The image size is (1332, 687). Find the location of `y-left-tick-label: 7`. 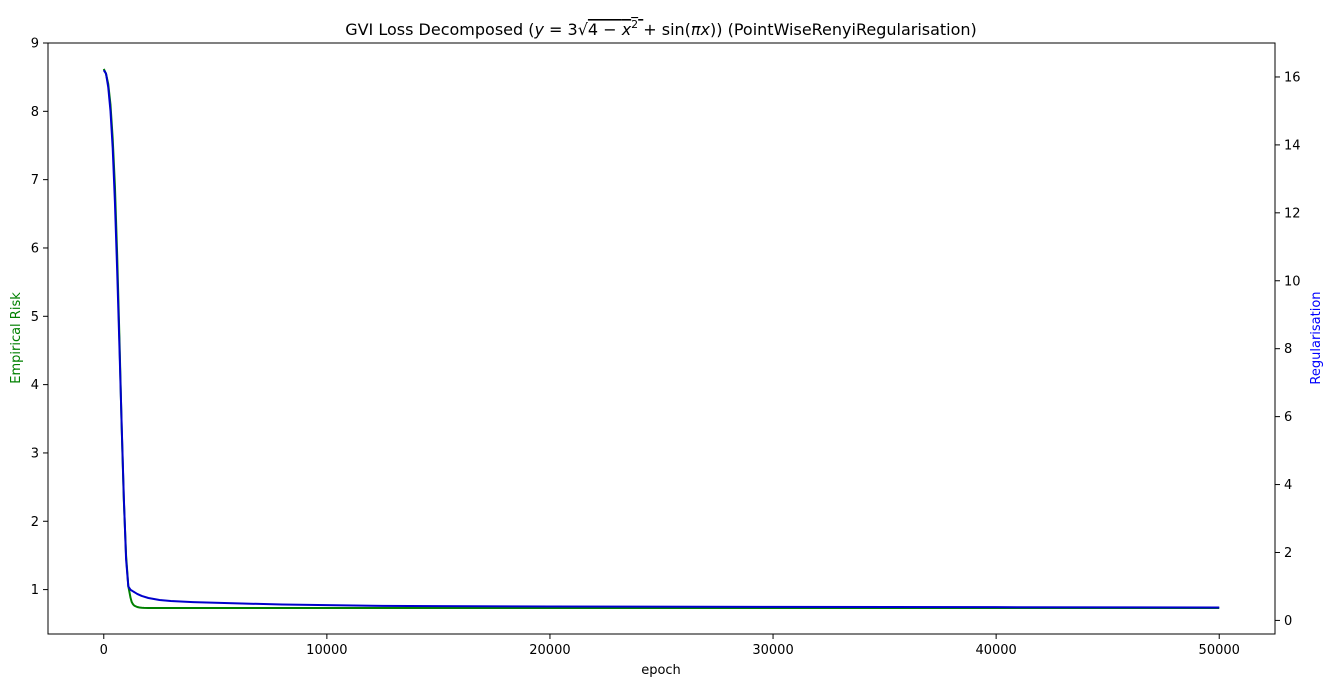

y-left-tick-label: 7 is located at coordinates (35, 180).